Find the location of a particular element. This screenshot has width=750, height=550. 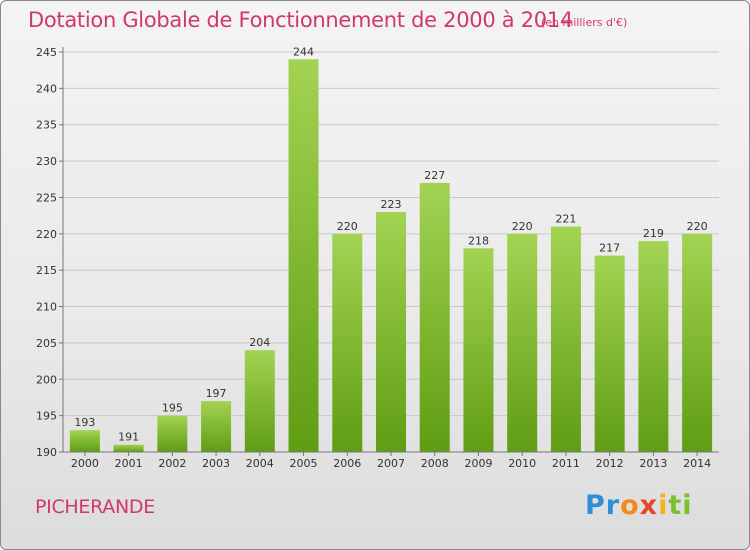

bar-value-label: 195 is located at coordinates (172, 408).